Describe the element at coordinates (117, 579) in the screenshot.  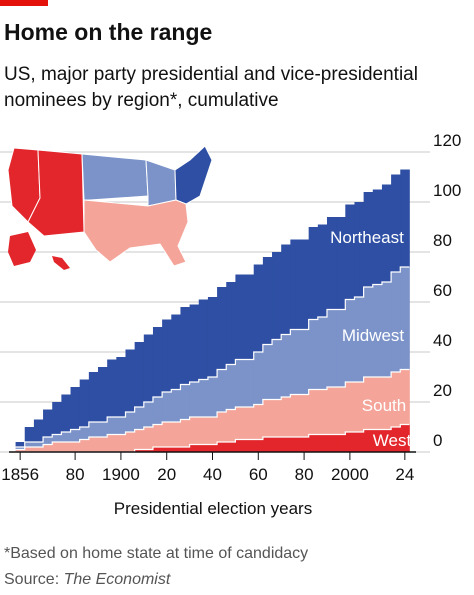
I see `source-name: The Economist` at that location.